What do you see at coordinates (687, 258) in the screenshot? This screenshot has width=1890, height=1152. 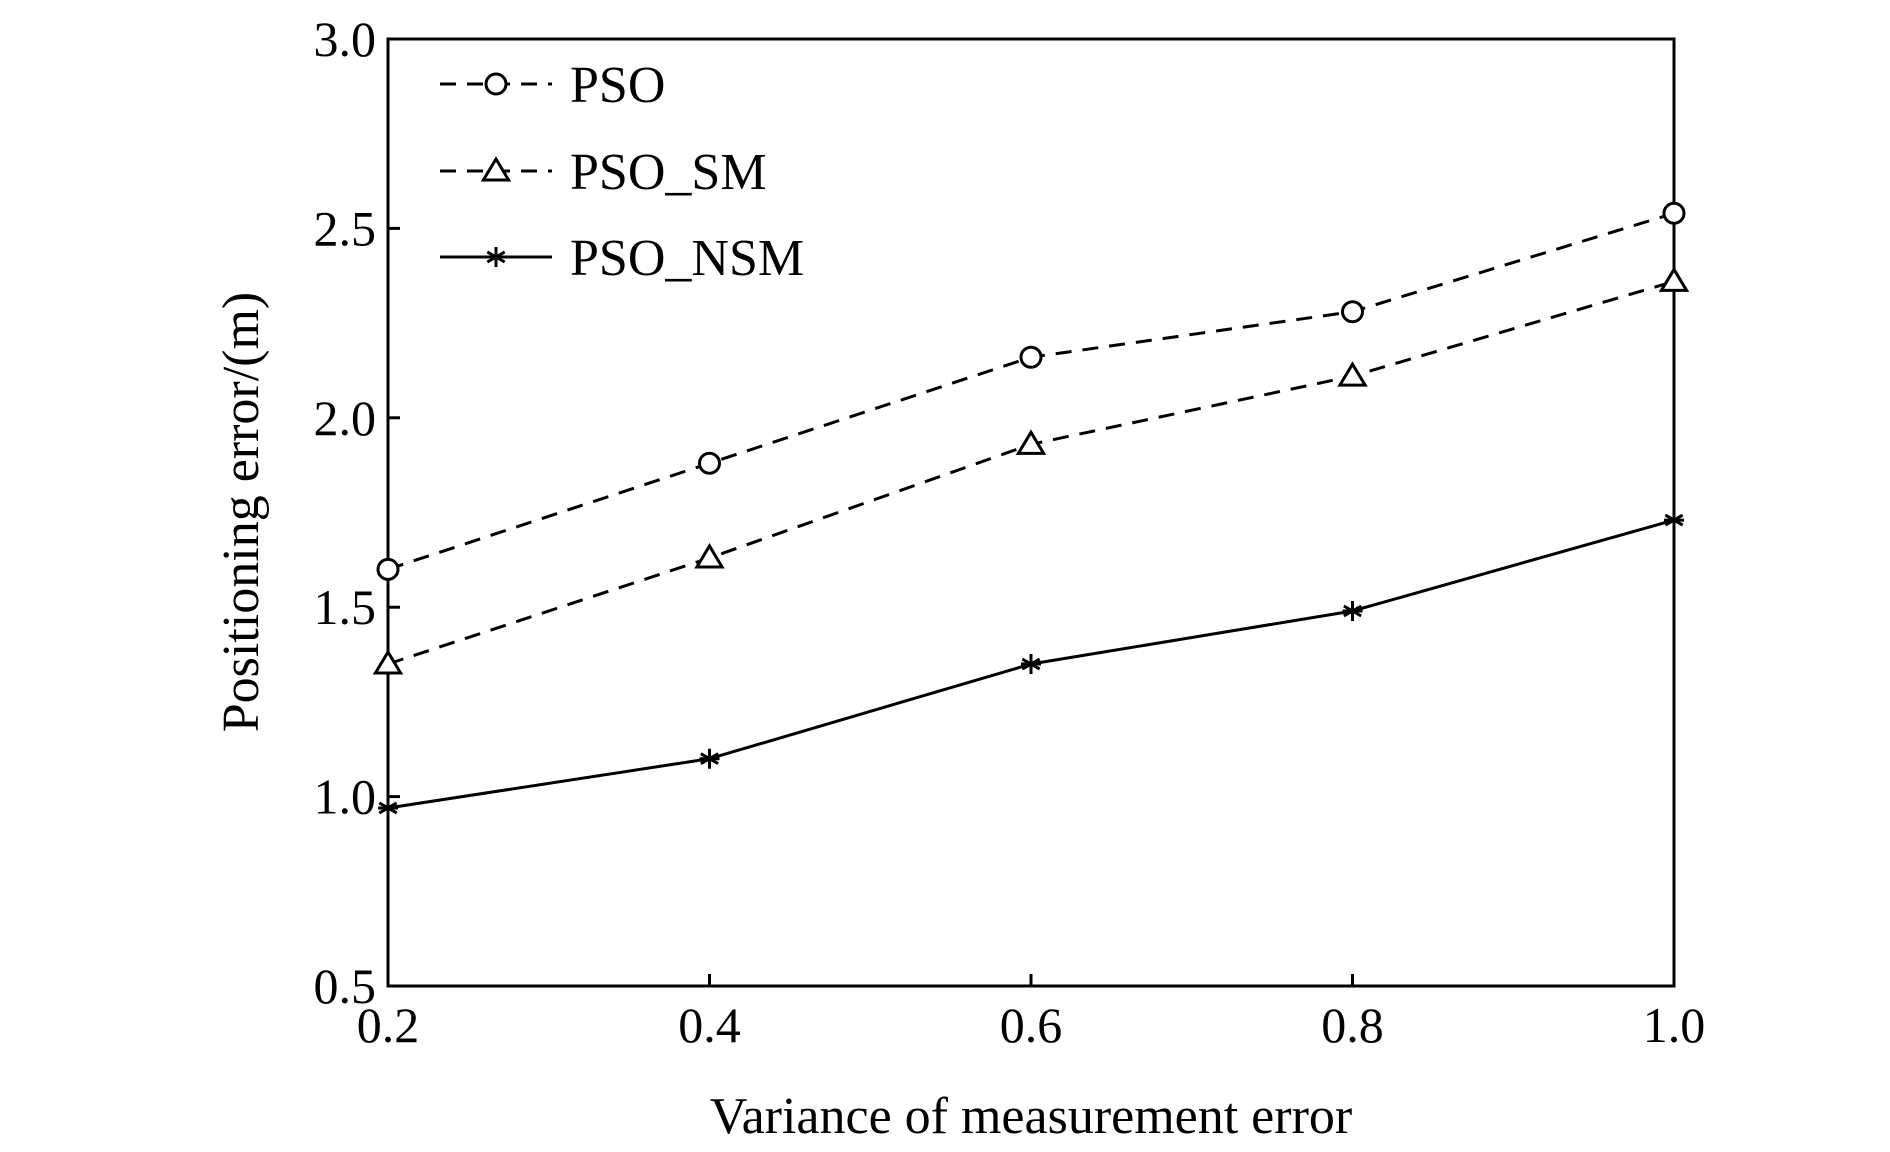 I see `legend-label: PSO_NSM` at bounding box center [687, 258].